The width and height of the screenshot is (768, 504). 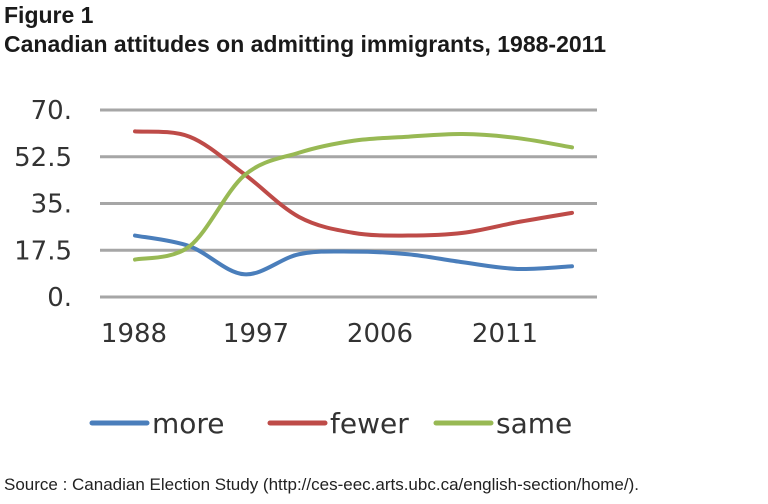 I want to click on series-line-same, so click(x=353, y=197).